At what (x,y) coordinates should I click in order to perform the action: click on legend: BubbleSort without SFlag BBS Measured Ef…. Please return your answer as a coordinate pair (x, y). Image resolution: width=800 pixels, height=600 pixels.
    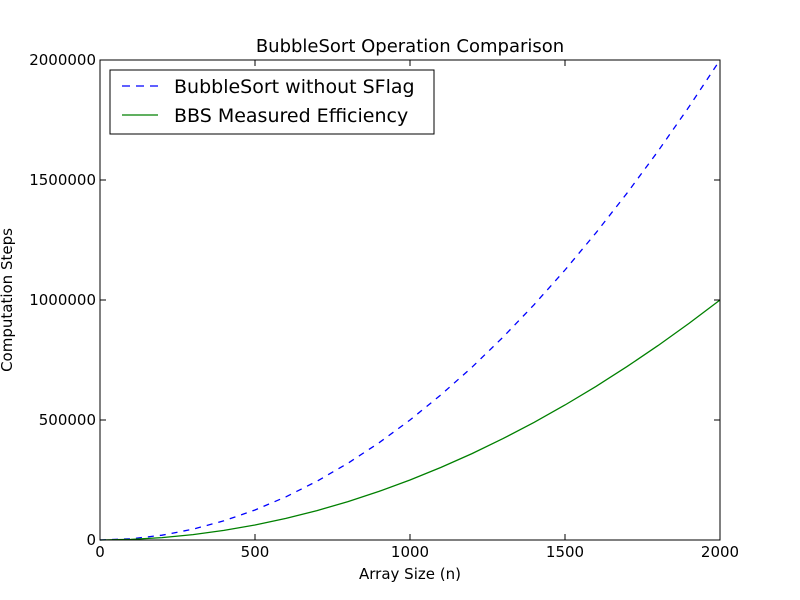
    Looking at the image, I should click on (272, 102).